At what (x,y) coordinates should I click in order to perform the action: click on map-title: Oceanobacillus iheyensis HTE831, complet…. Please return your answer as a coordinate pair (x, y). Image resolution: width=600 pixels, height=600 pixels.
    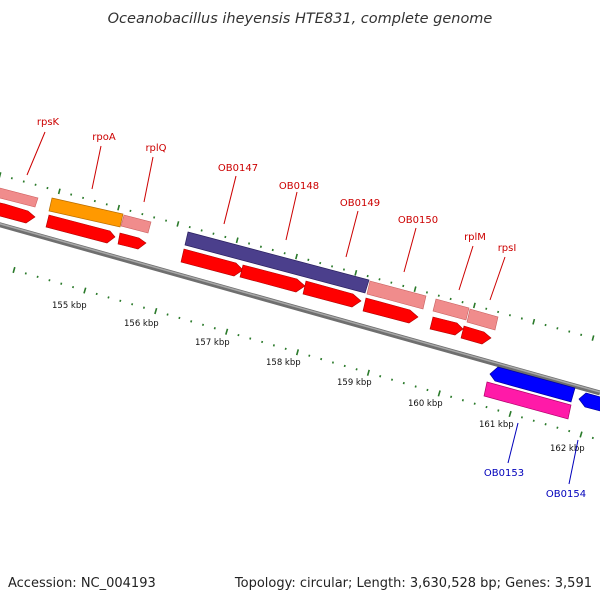
    Looking at the image, I should click on (300, 19).